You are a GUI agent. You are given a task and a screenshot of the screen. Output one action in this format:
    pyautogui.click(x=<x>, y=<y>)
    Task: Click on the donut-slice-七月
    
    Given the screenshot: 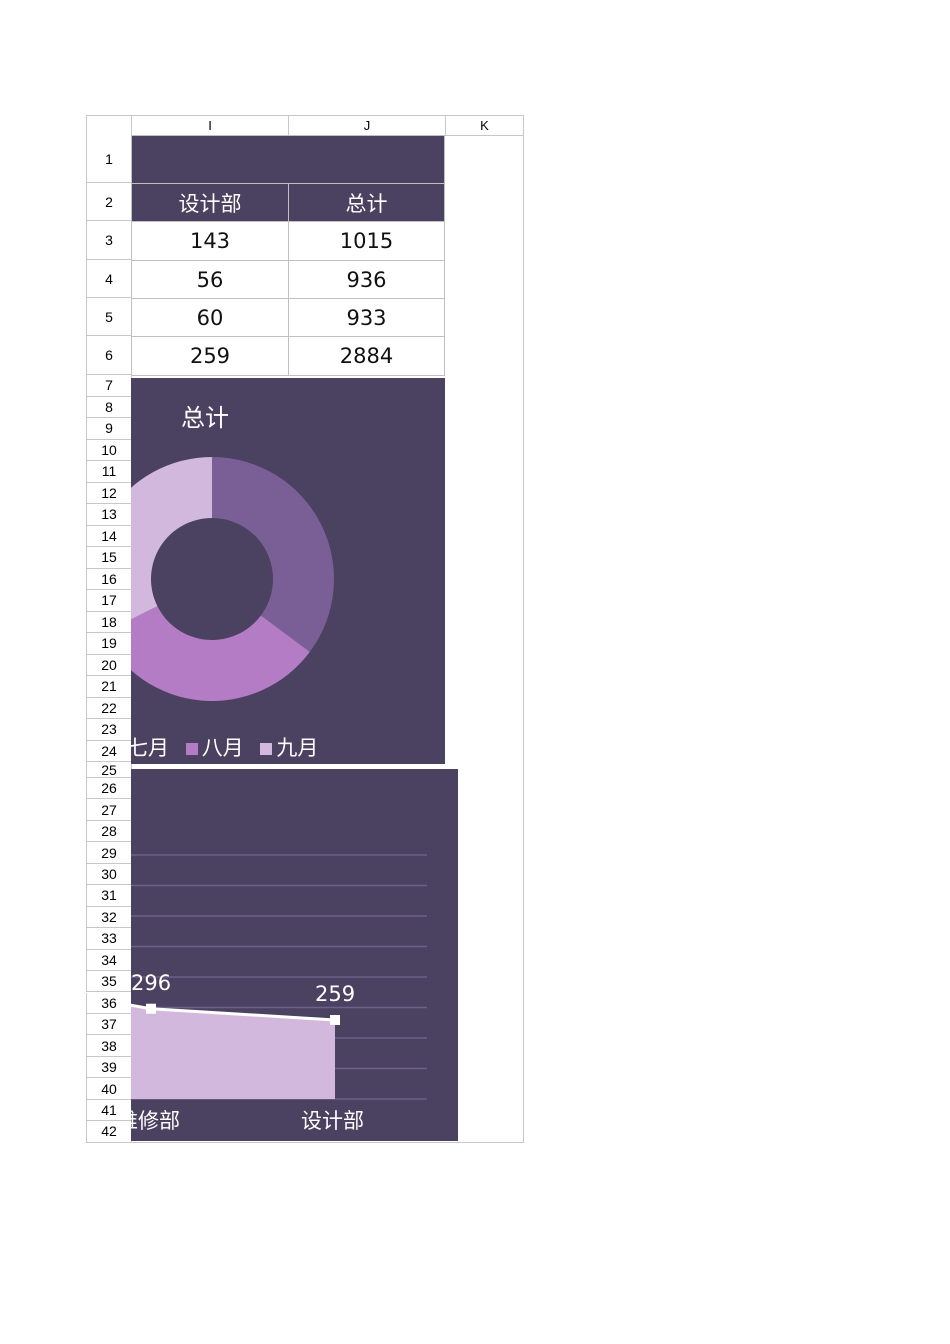 What is the action you would take?
    pyautogui.click(x=273, y=554)
    